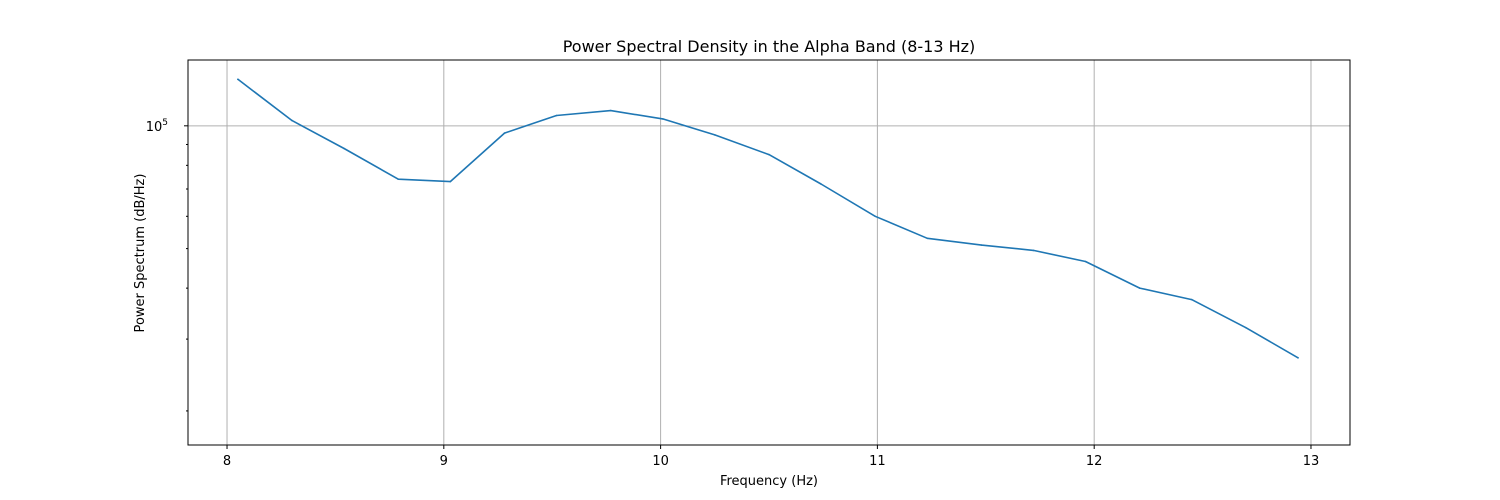  What do you see at coordinates (227, 461) in the screenshot?
I see `x-tick-label: 8` at bounding box center [227, 461].